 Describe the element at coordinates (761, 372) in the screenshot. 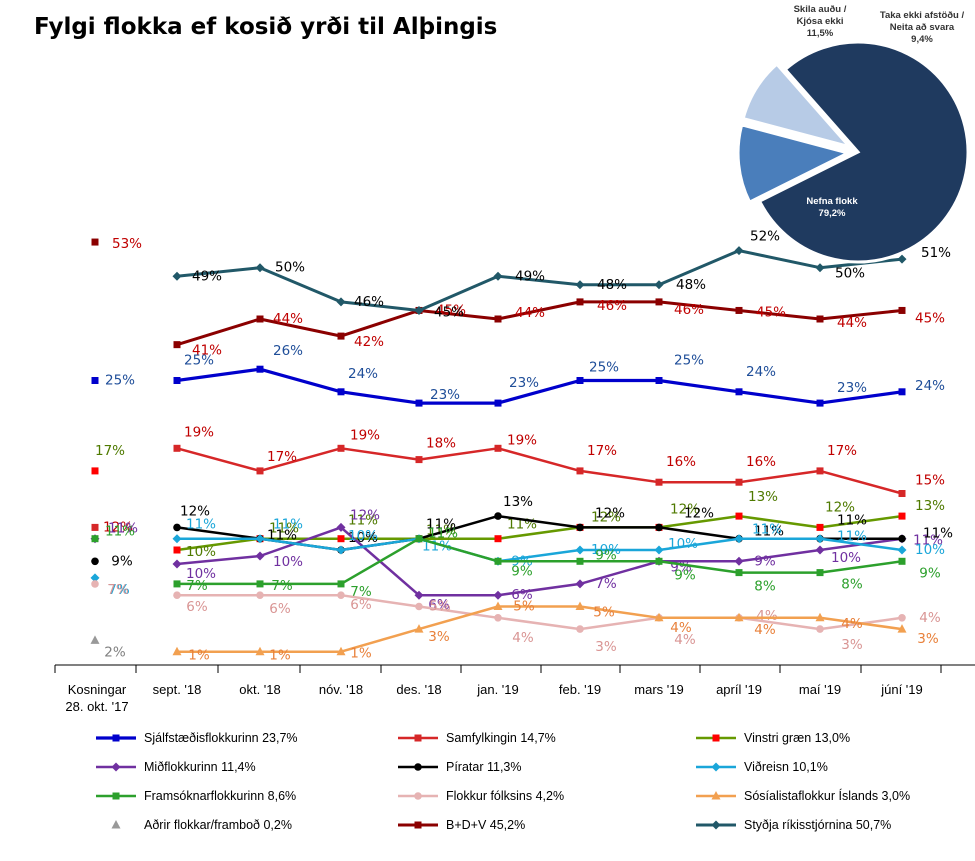

I see `data-label: 24%` at that location.